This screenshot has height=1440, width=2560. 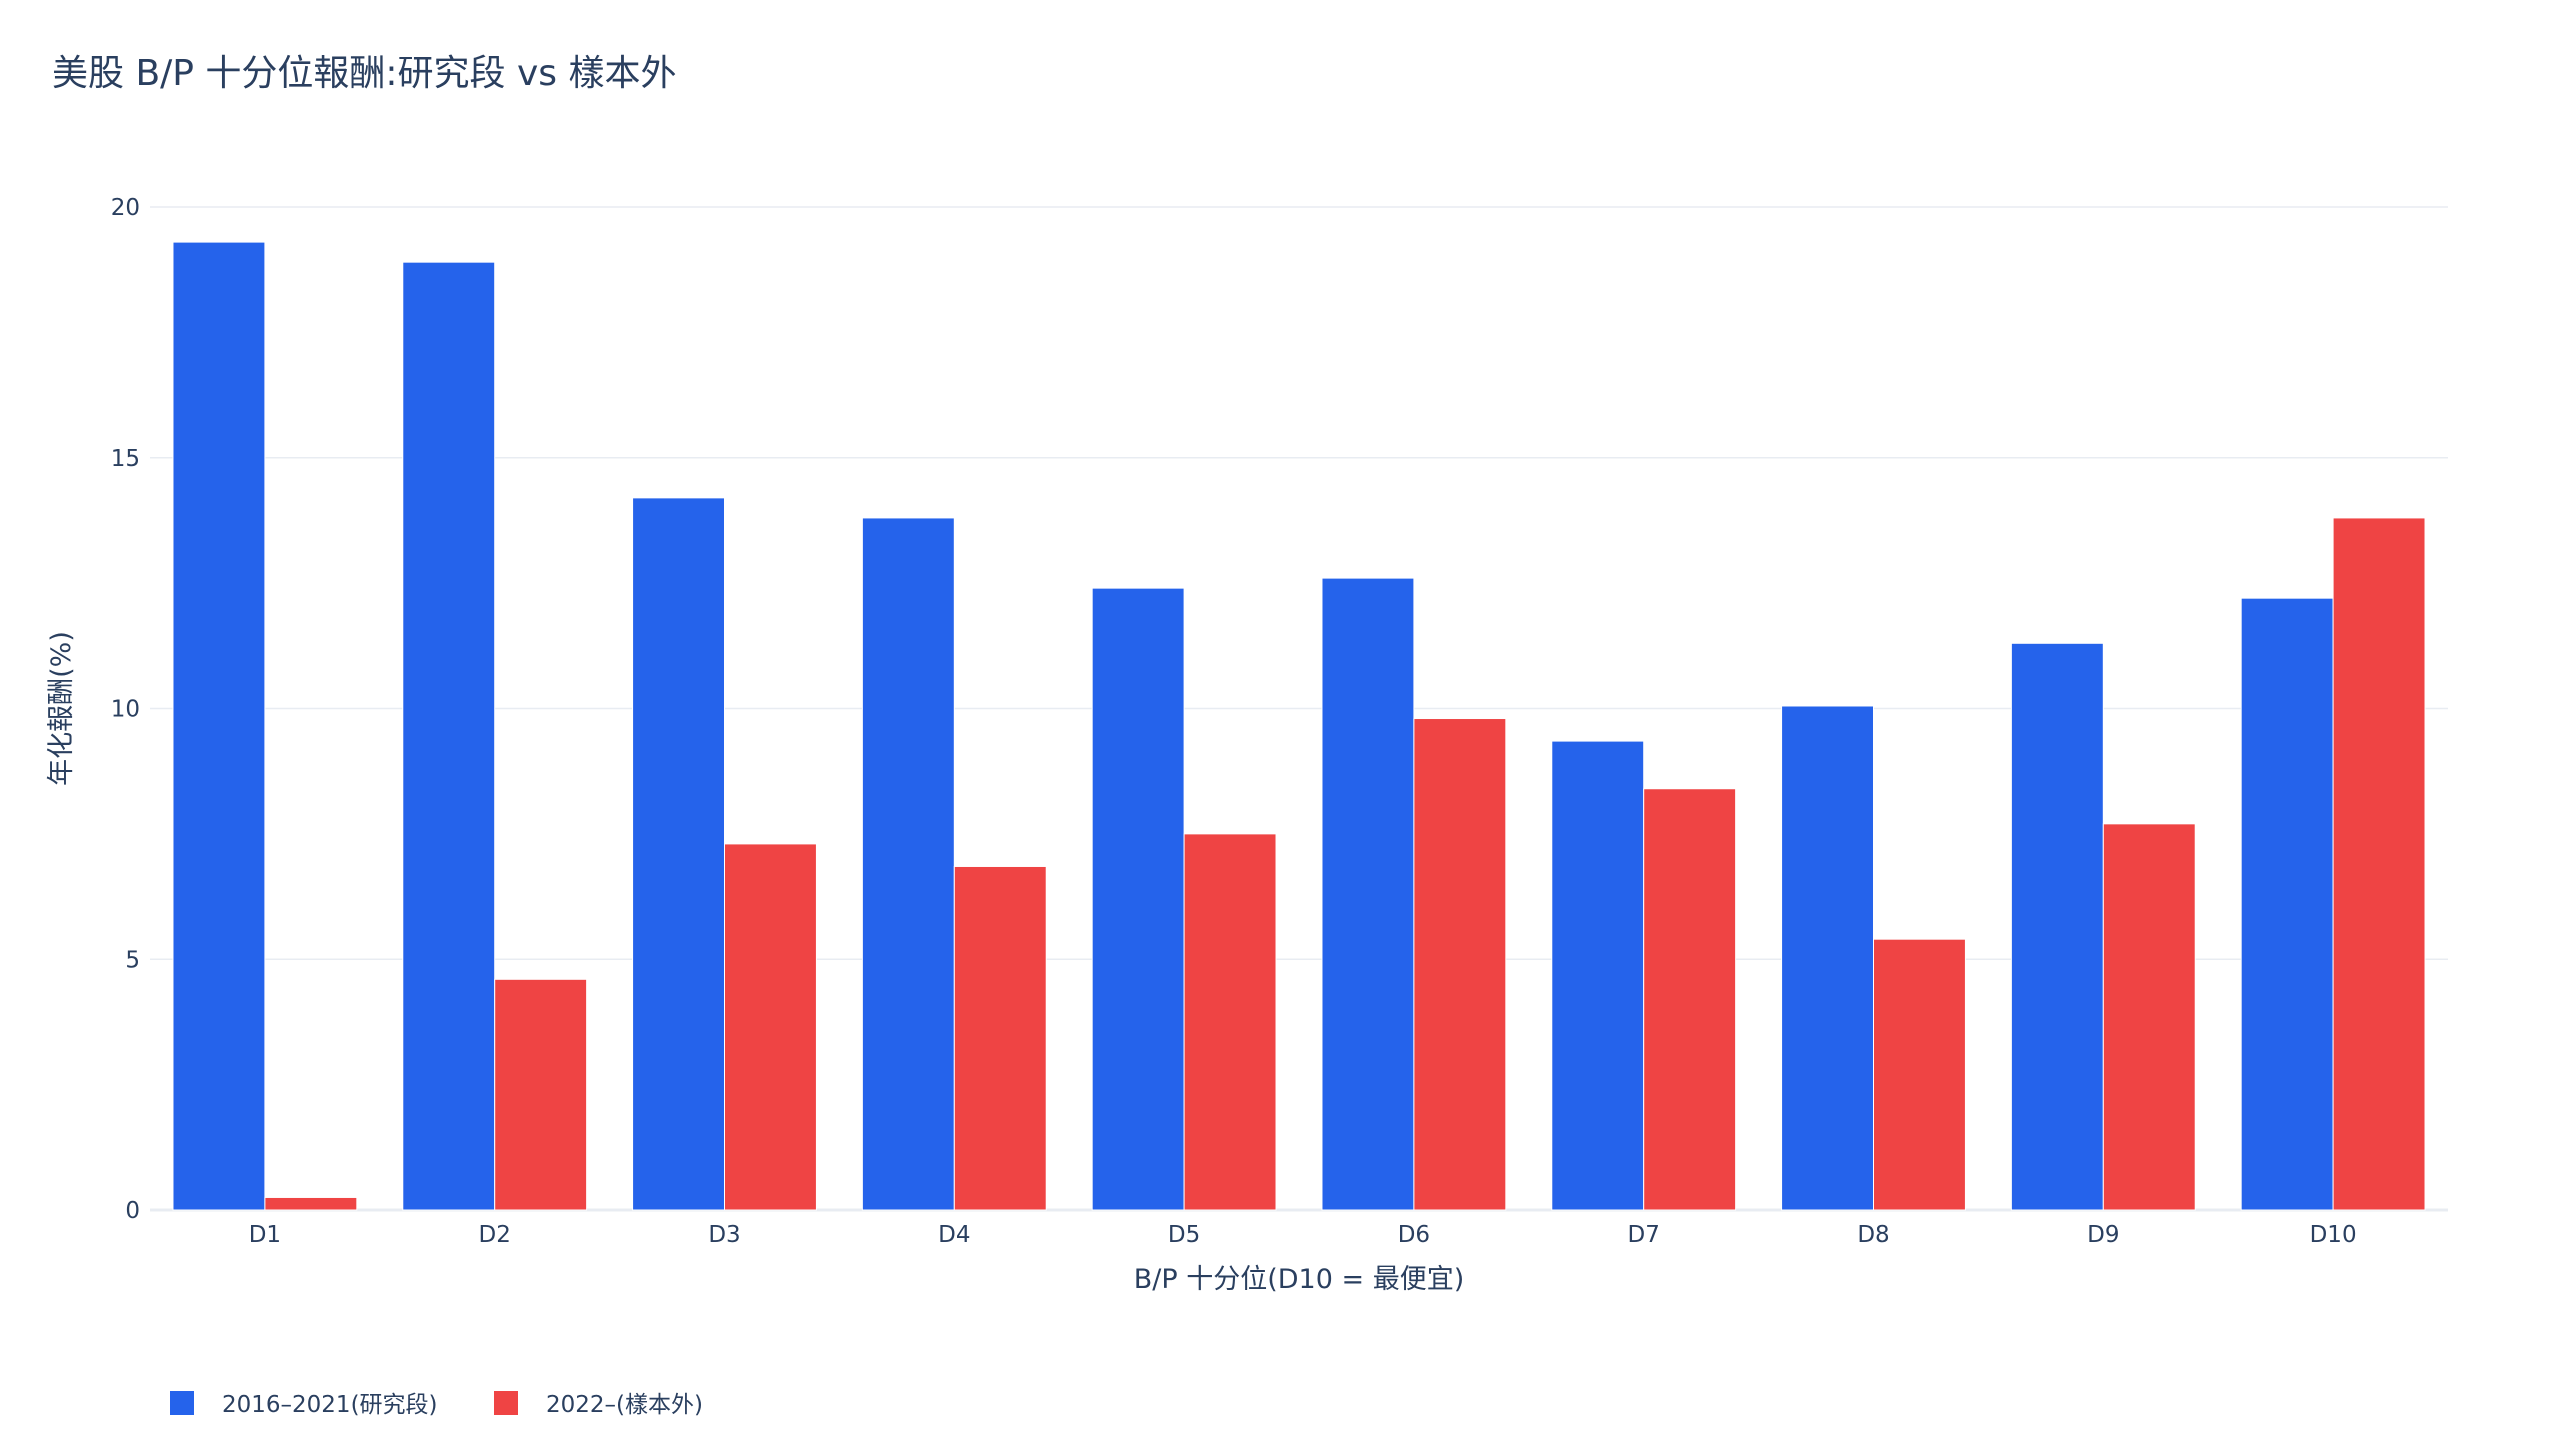 What do you see at coordinates (624, 1405) in the screenshot?
I see `legend-label: 2022–(樣本外)` at bounding box center [624, 1405].